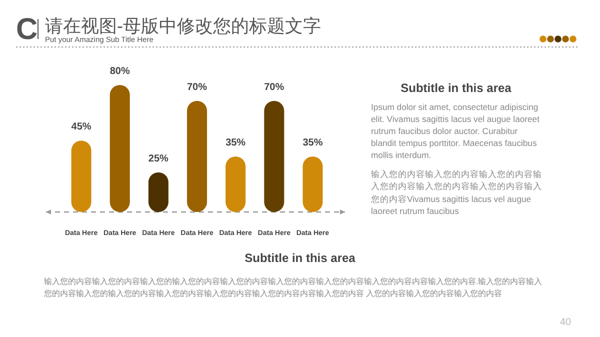 The image size is (600, 337). Describe the element at coordinates (455, 131) in the screenshot. I see `text: Ipsum dolor sit amet, consectetur adipiscing elit. Vivamus sagittis lacus vel augue laoreet rutrum faucibus dolor auctor. Curabitur blandit tempus porttitor. Maecenas faucibus mollis interdum.` at that location.